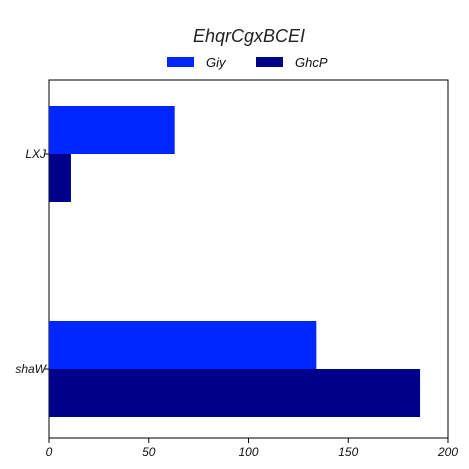  What do you see at coordinates (311, 62) in the screenshot?
I see `legend-label-GhcP: GhcP` at bounding box center [311, 62].